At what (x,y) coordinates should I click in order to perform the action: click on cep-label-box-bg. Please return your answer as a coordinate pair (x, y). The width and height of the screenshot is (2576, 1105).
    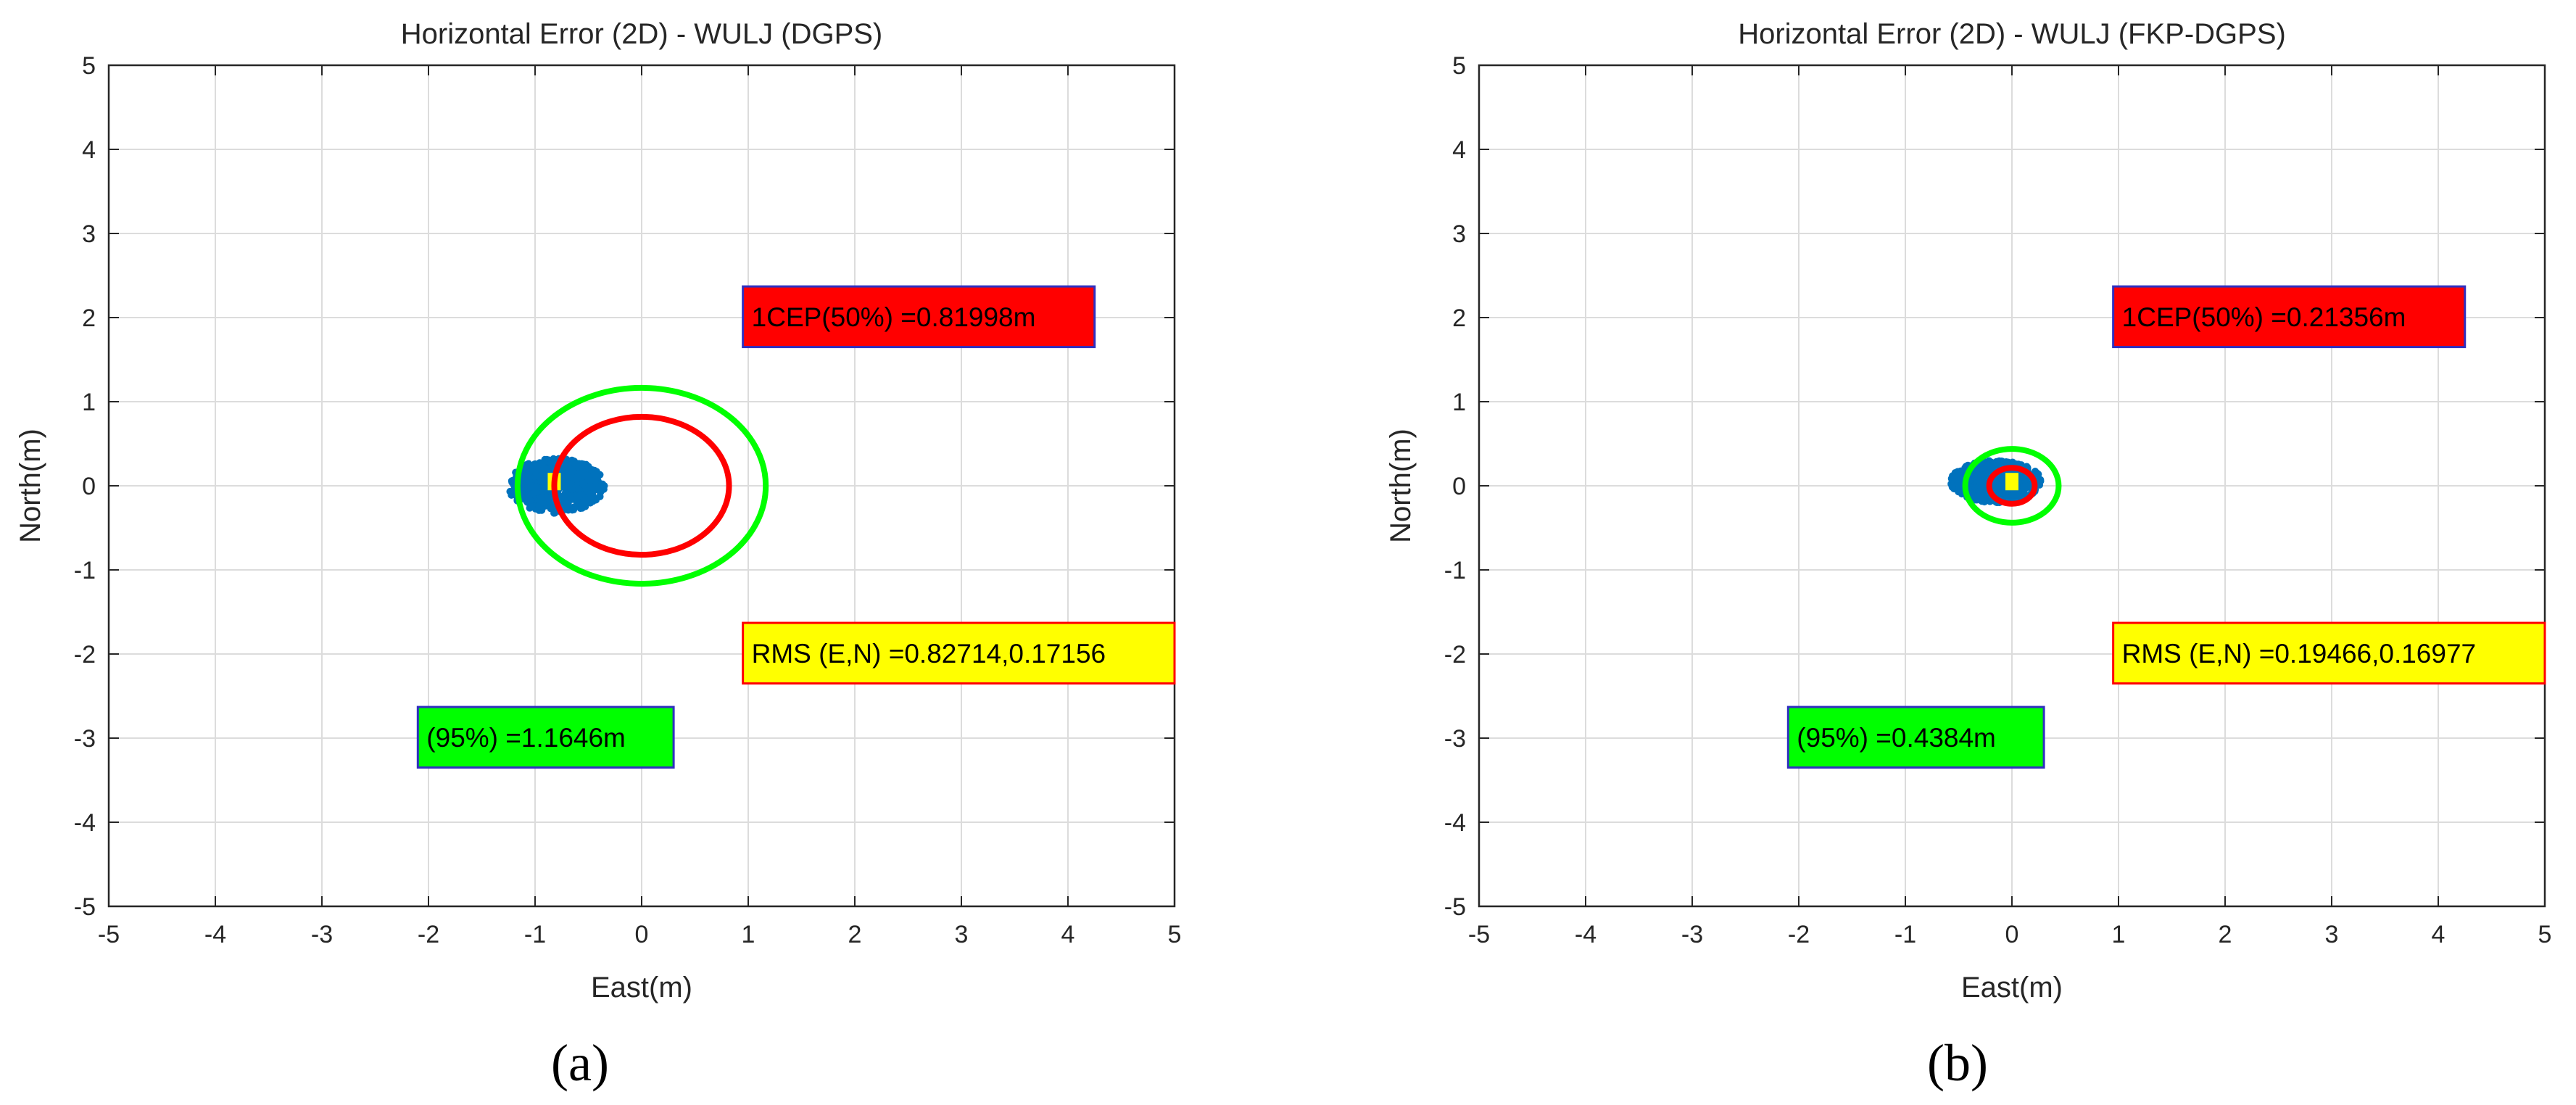
    Looking at the image, I should click on (919, 317).